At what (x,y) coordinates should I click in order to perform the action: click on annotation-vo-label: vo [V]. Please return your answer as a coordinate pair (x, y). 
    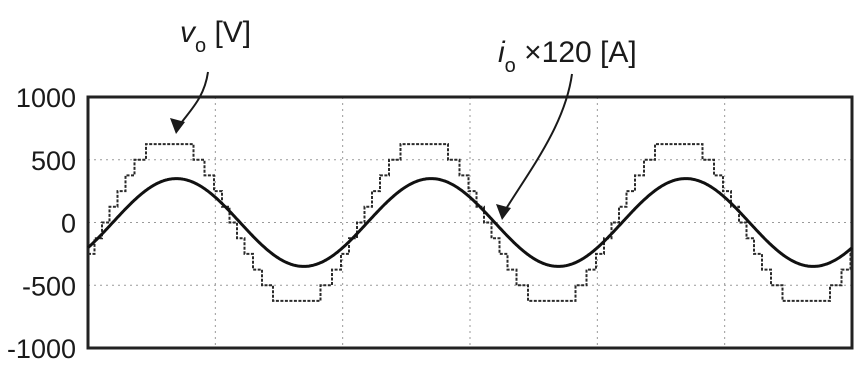
    Looking at the image, I should click on (215, 36).